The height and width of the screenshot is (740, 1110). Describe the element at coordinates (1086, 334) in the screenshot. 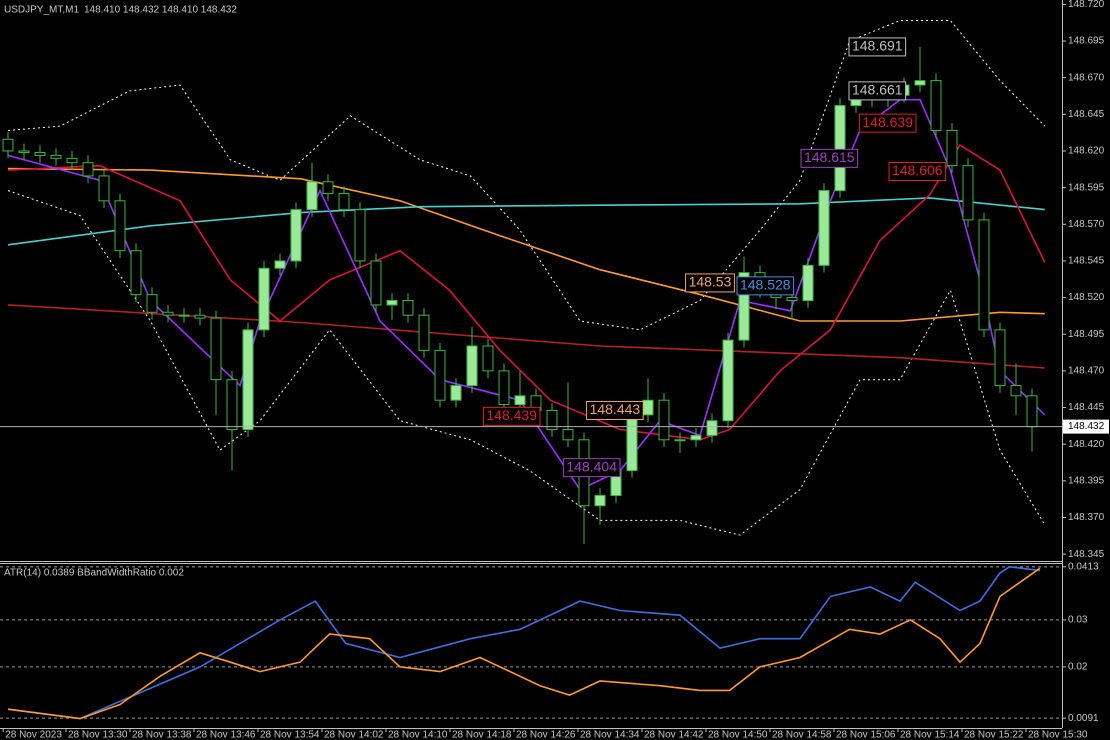

I see `y-tick-label: 148.495` at that location.